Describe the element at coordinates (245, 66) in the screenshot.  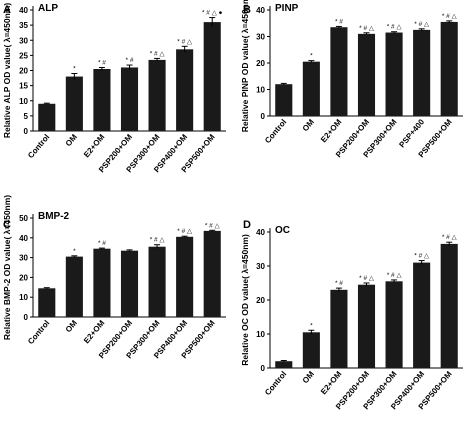
I see `y-axis-label: Relative PINP OD value( λ=450nm)` at that location.